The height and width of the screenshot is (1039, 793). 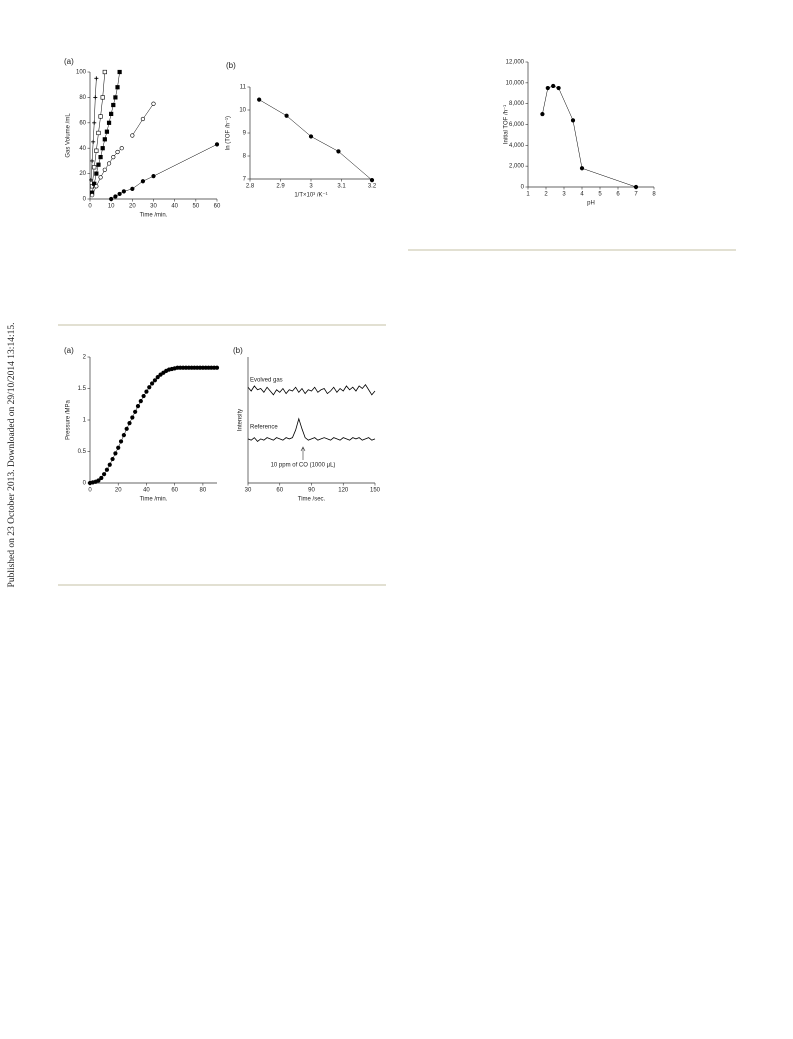 I want to click on x-tick-label: 3.2, so click(x=372, y=187).